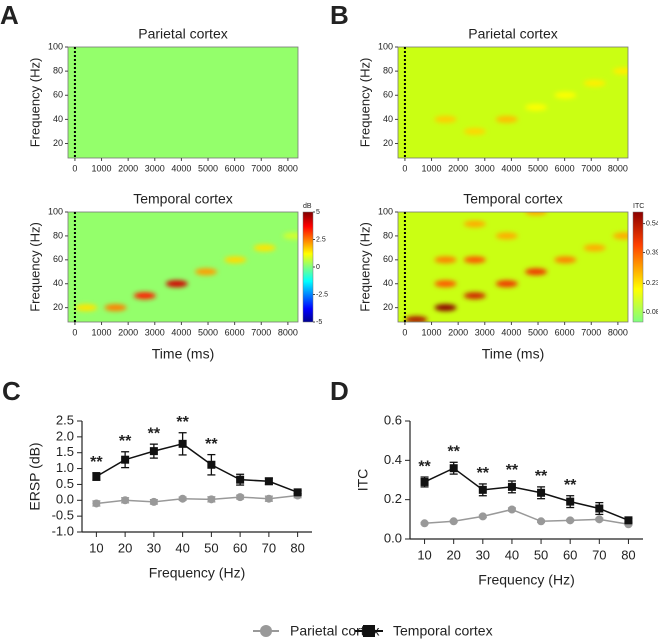 The image size is (658, 640). Describe the element at coordinates (65, 483) in the screenshot. I see `y-tick-label: 0.5` at that location.